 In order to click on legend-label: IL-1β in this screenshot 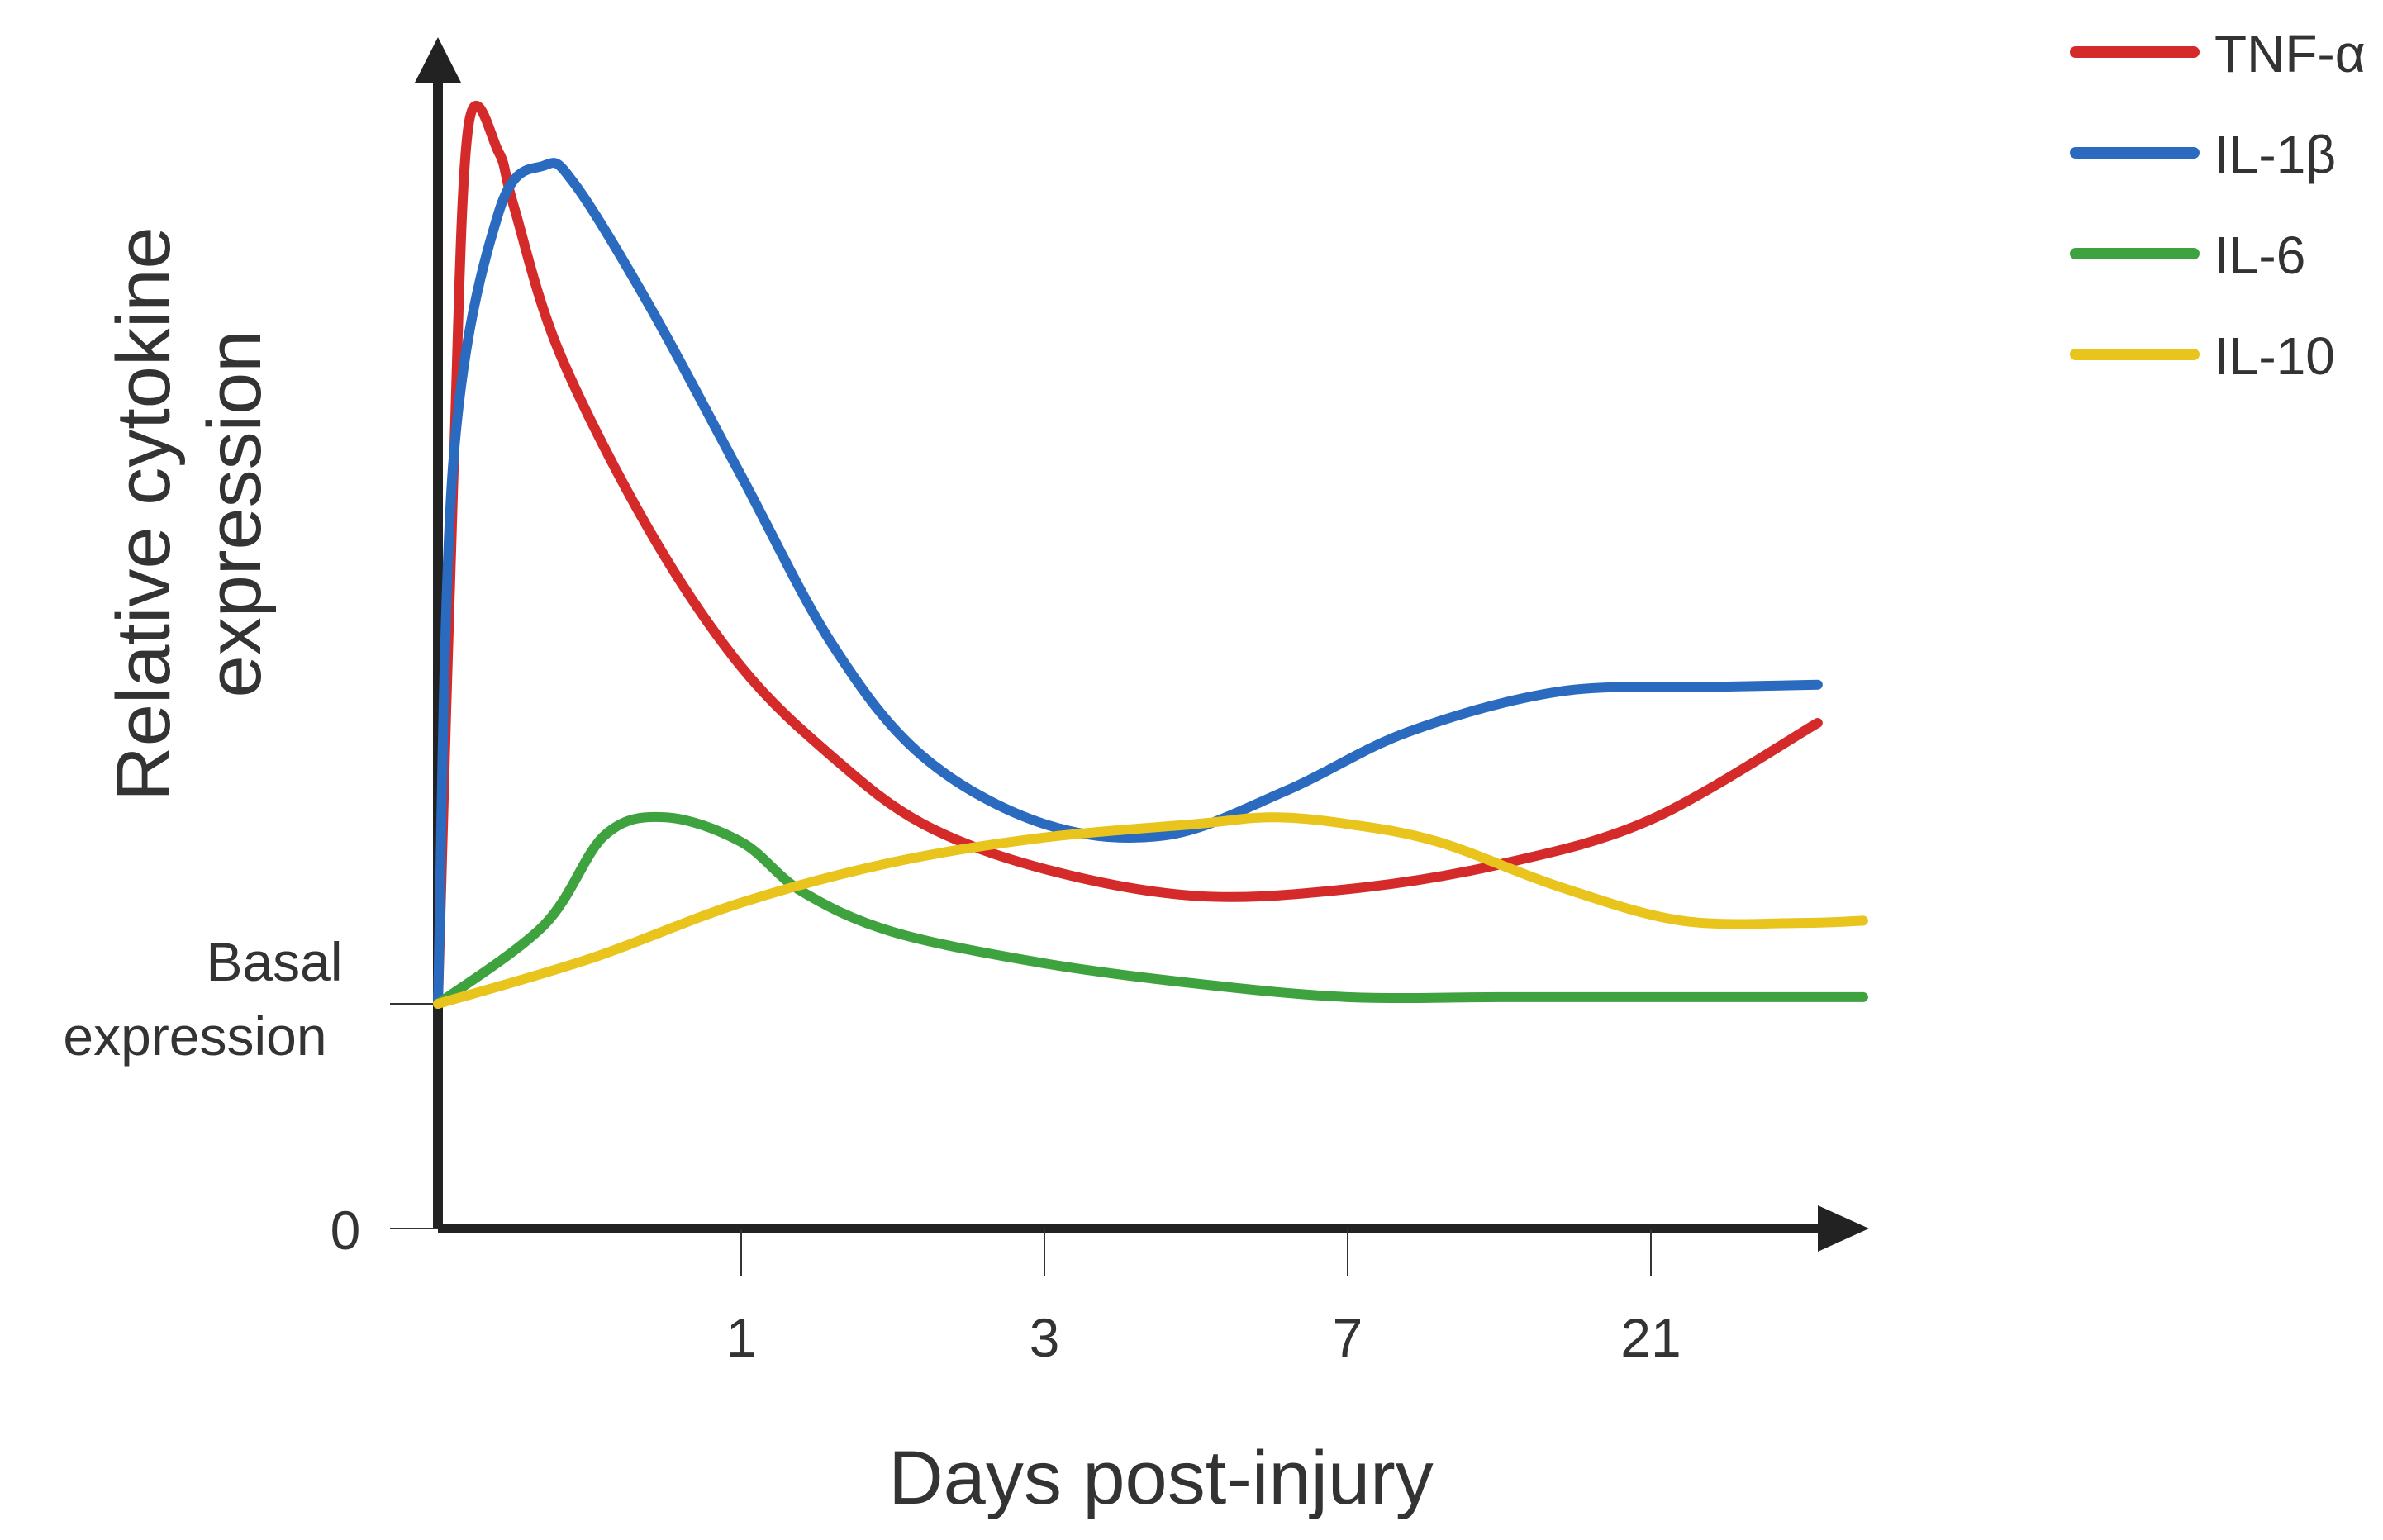, I will do `click(2275, 154)`.